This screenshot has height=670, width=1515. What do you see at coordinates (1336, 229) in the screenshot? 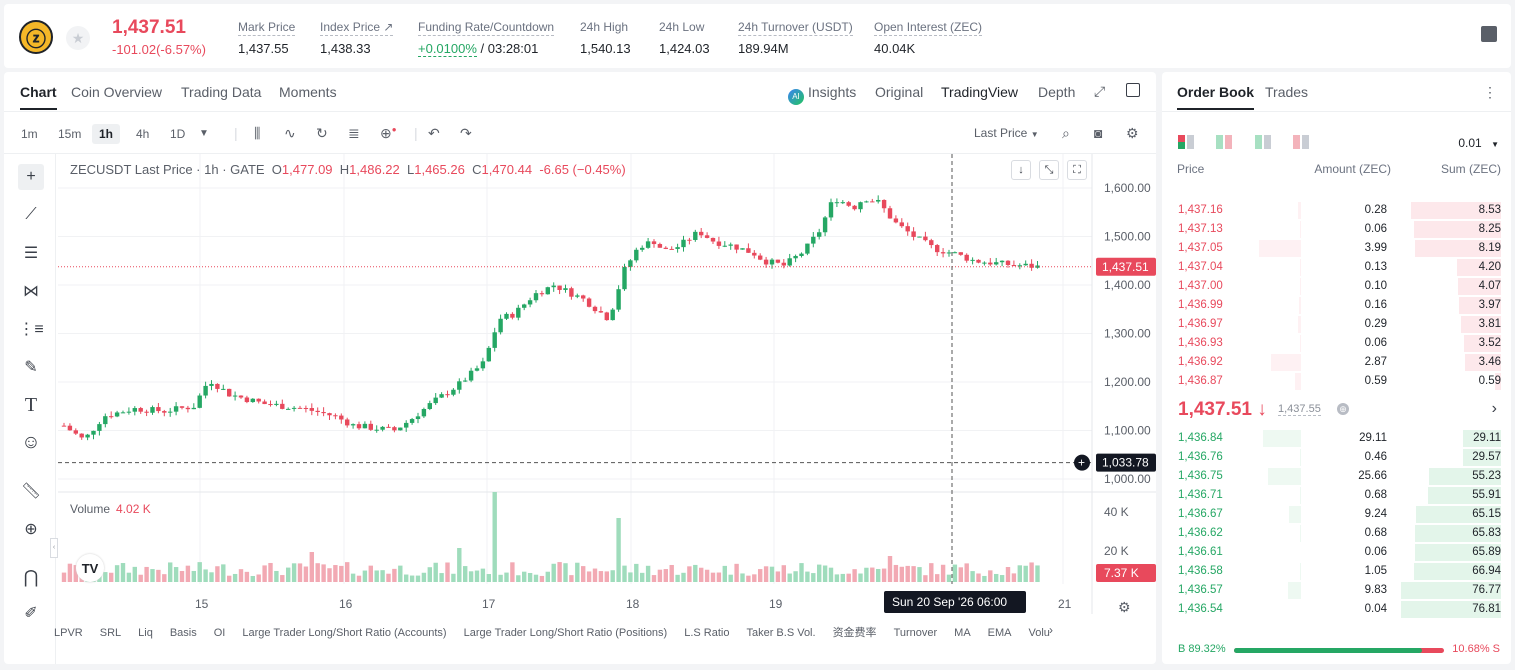
I see `ask-row: 1,437.13 0.06 8.25` at bounding box center [1336, 229].